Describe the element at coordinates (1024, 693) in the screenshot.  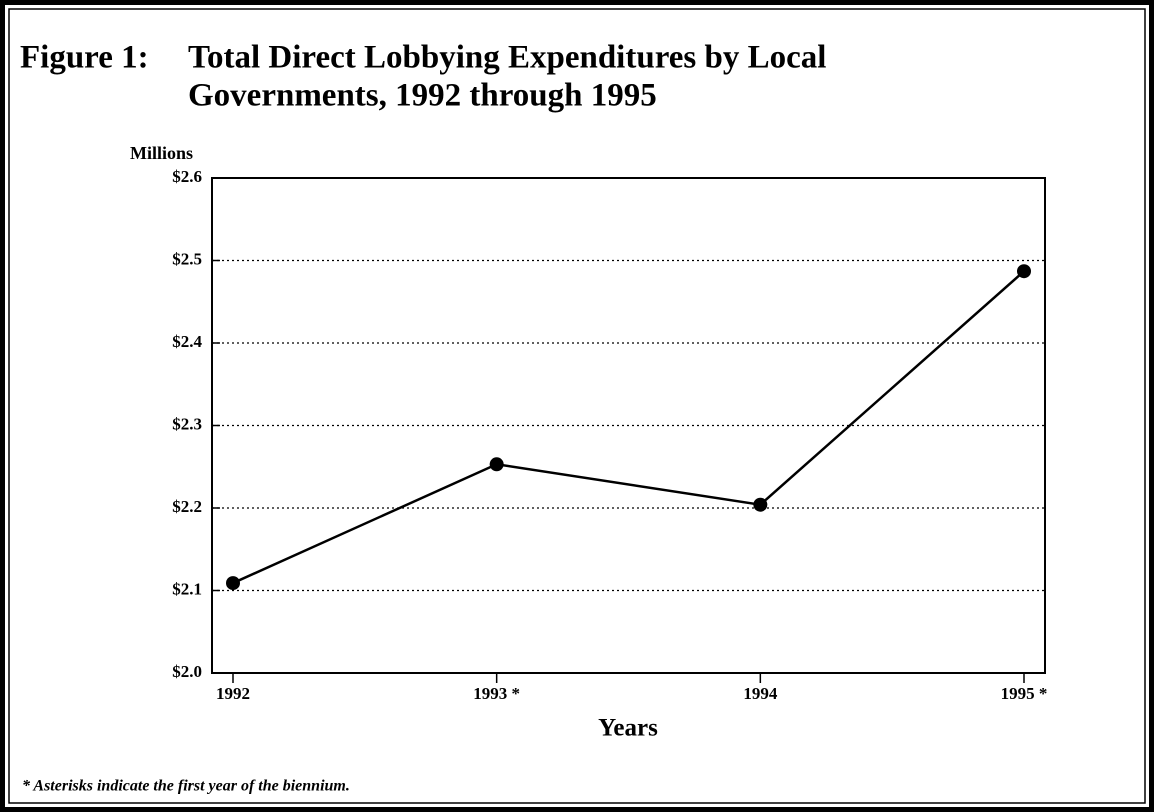
I see `x-tick-label: 1995 *` at that location.